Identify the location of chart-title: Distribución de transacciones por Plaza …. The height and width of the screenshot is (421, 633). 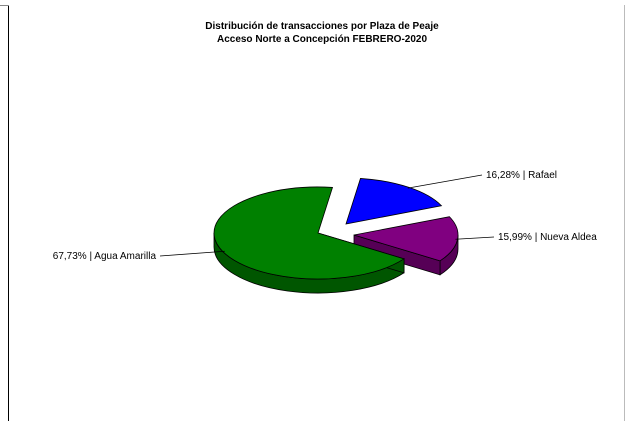
(322, 26).